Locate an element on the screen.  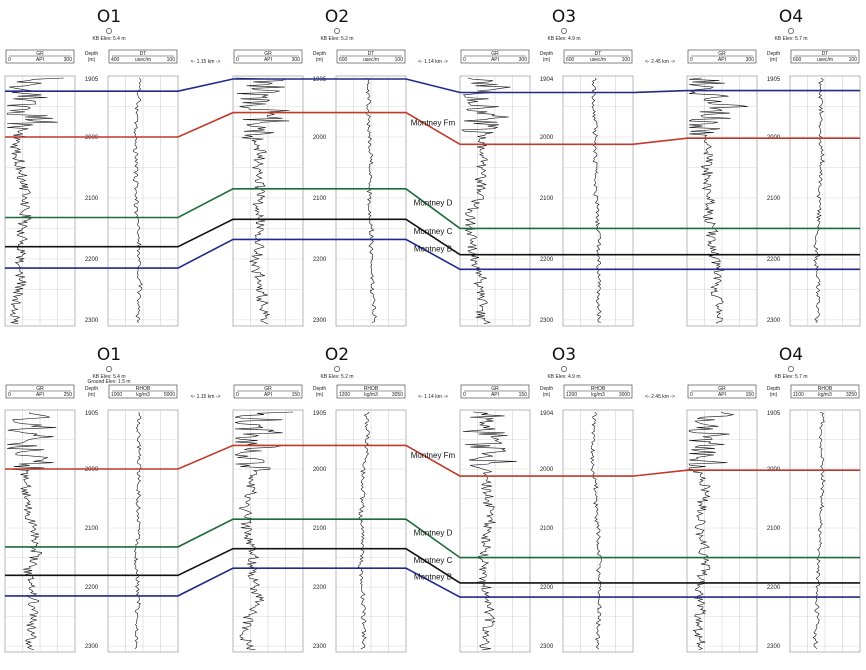
track2-scale-min: 1000 is located at coordinates (116, 395).